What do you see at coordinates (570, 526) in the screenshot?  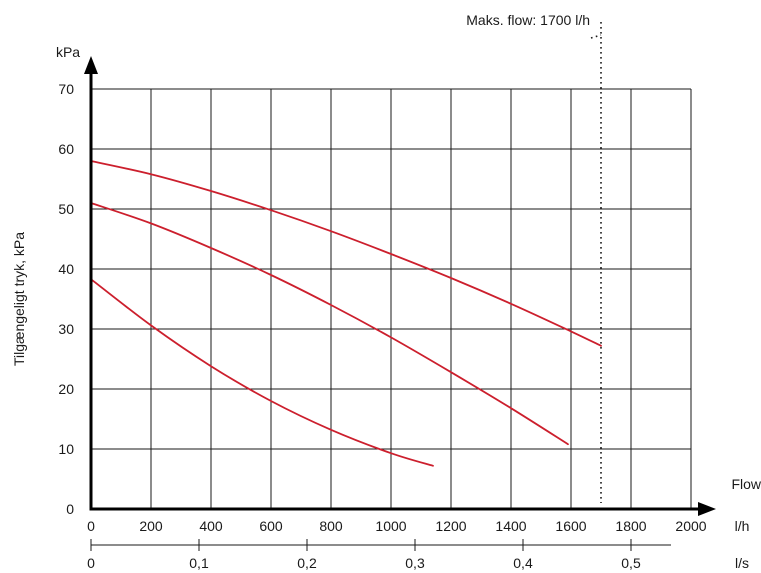 I see `x-tick-label: 1600` at bounding box center [570, 526].